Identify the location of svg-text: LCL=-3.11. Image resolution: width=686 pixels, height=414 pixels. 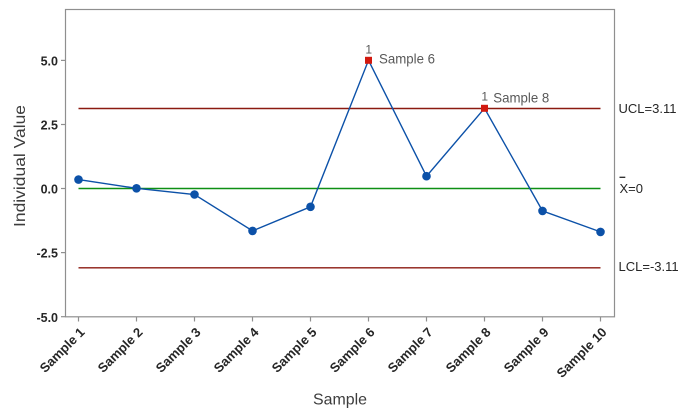
(649, 266).